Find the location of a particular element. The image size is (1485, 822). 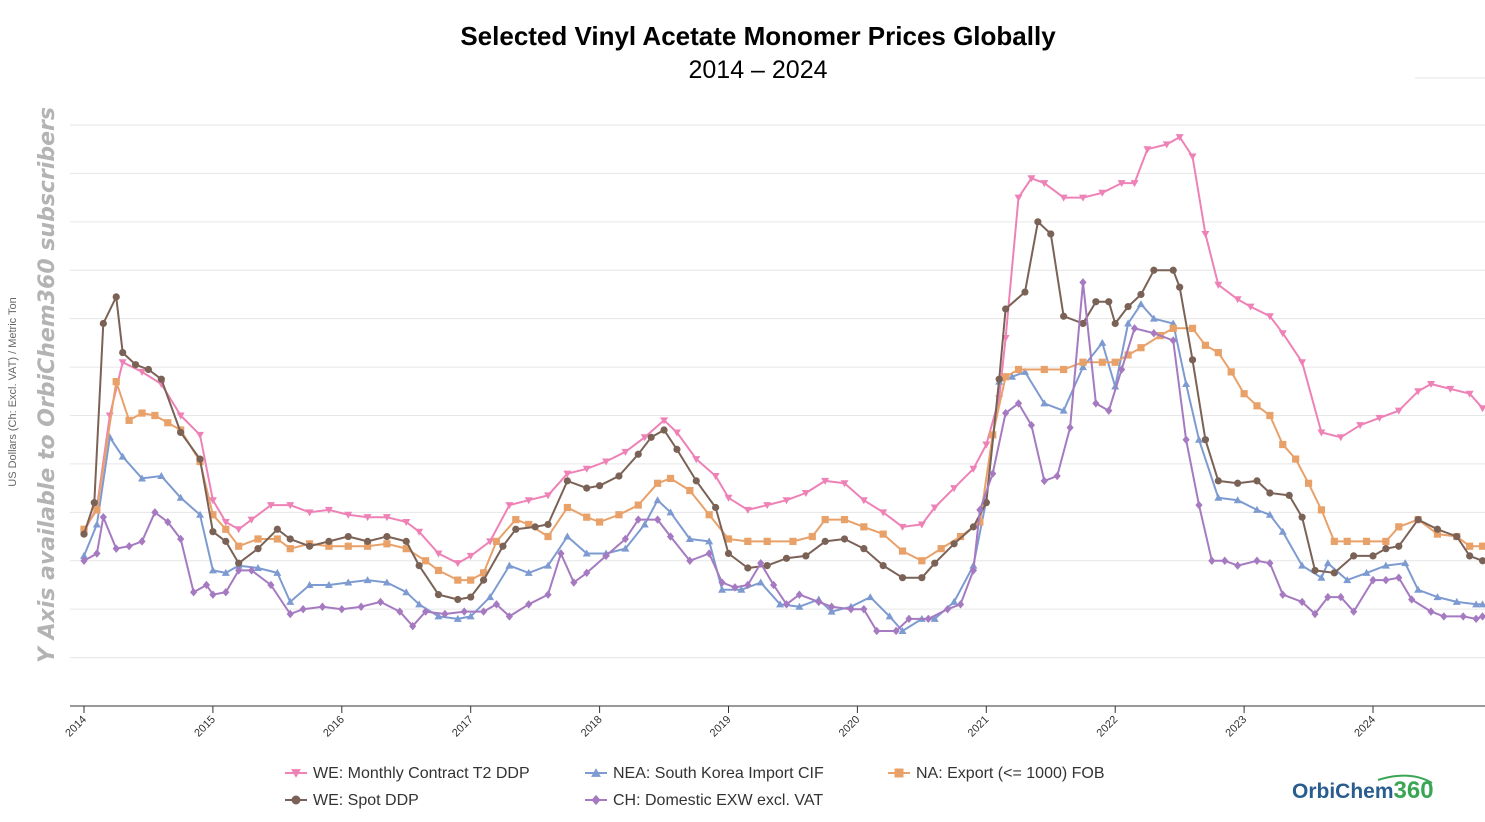

legend-label: WE: Spot DDP is located at coordinates (366, 800).